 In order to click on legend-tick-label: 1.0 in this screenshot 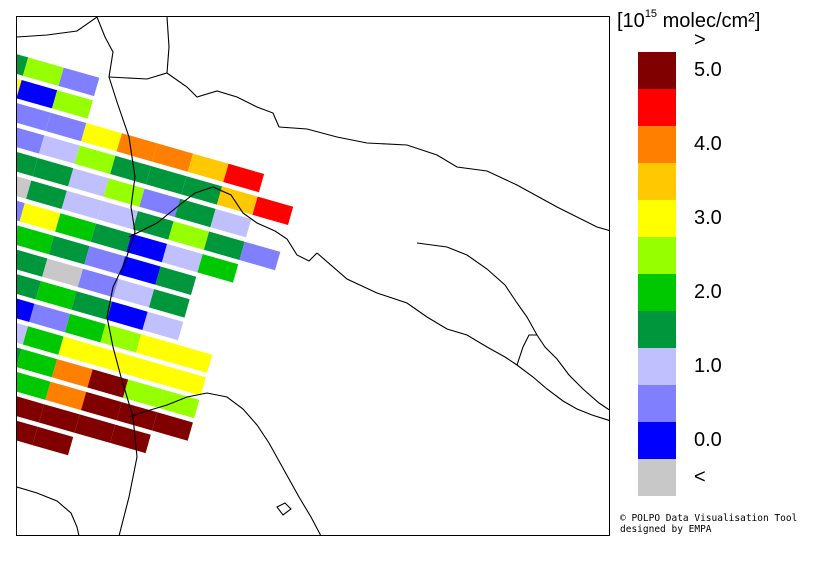, I will do `click(708, 366)`.